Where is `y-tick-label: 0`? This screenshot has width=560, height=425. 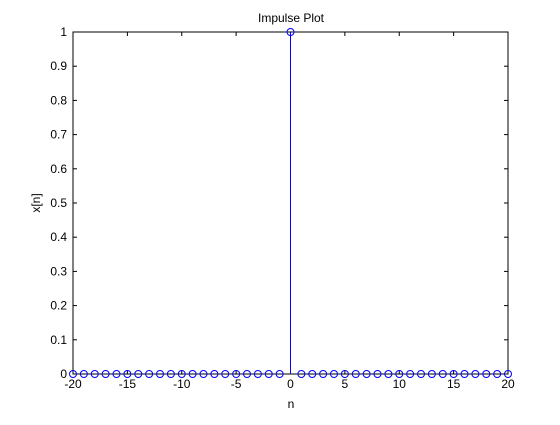
y-tick-label: 0 is located at coordinates (63, 374).